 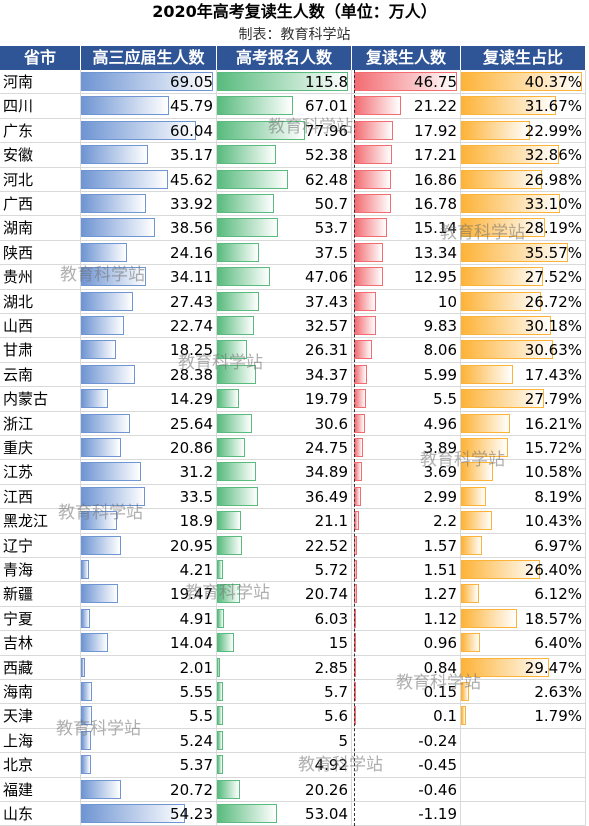 I want to click on applicants-value: 37.43, so click(x=326, y=301).